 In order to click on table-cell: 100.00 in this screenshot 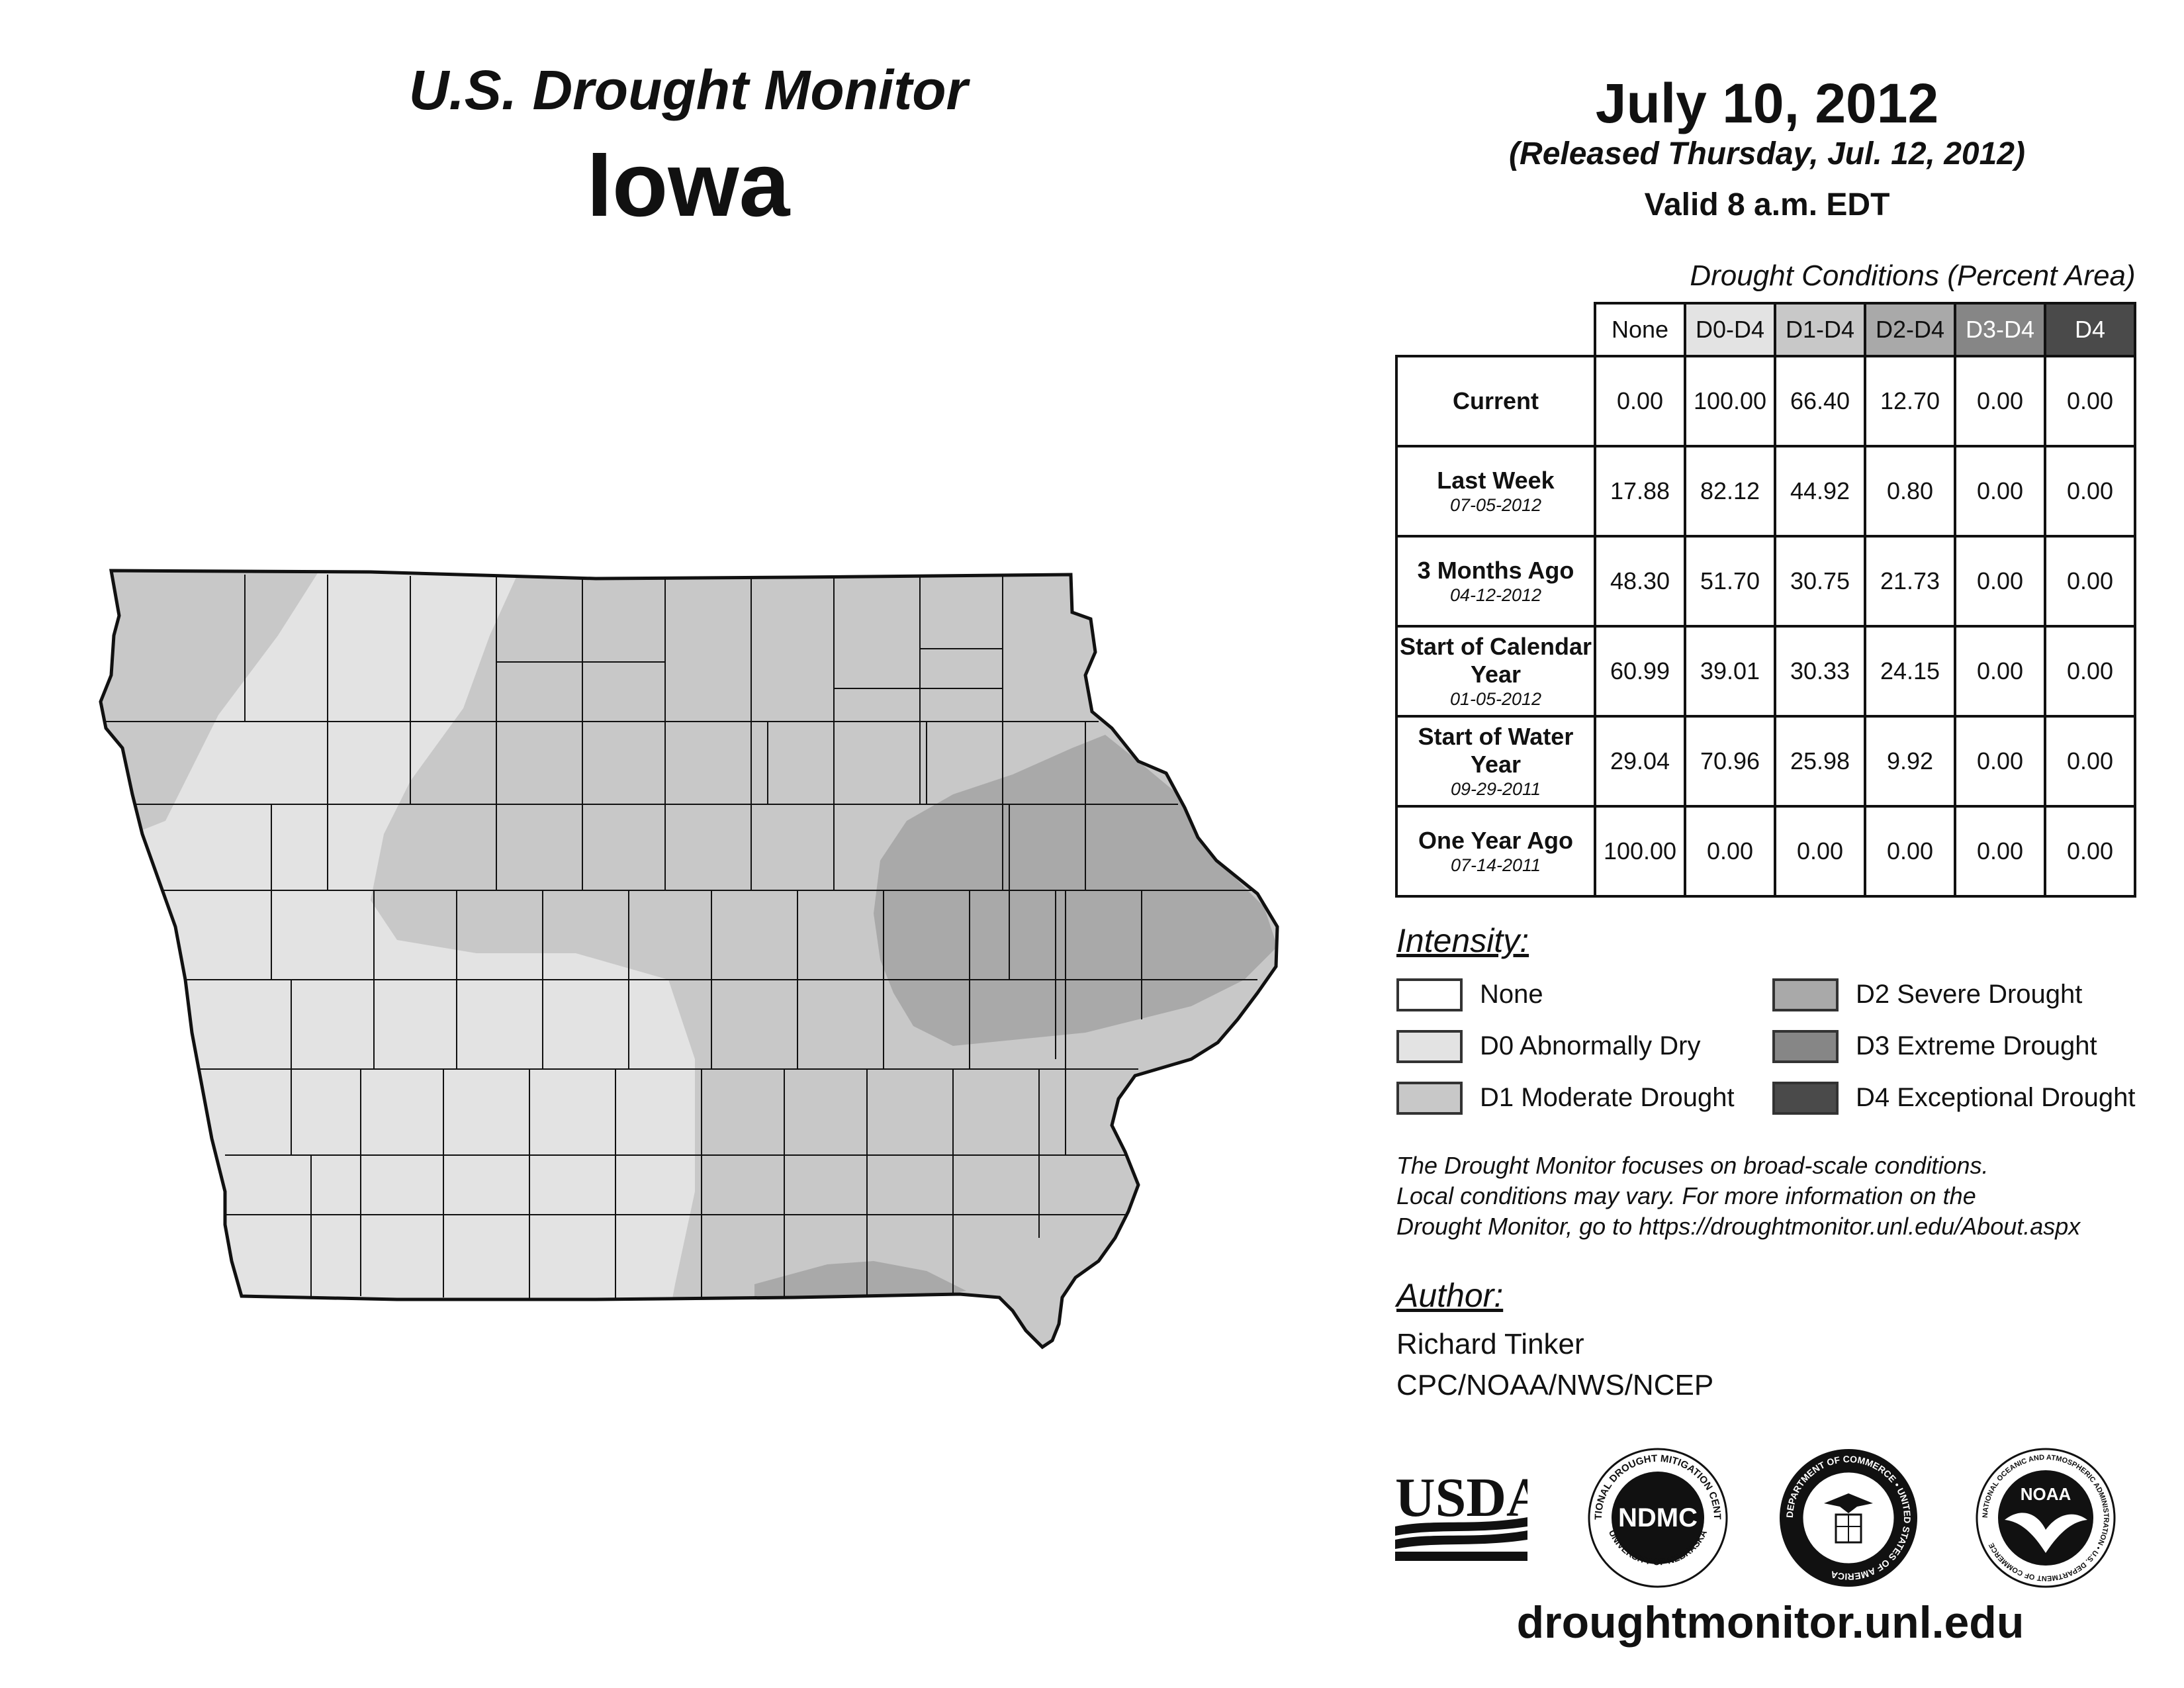, I will do `click(1730, 401)`.